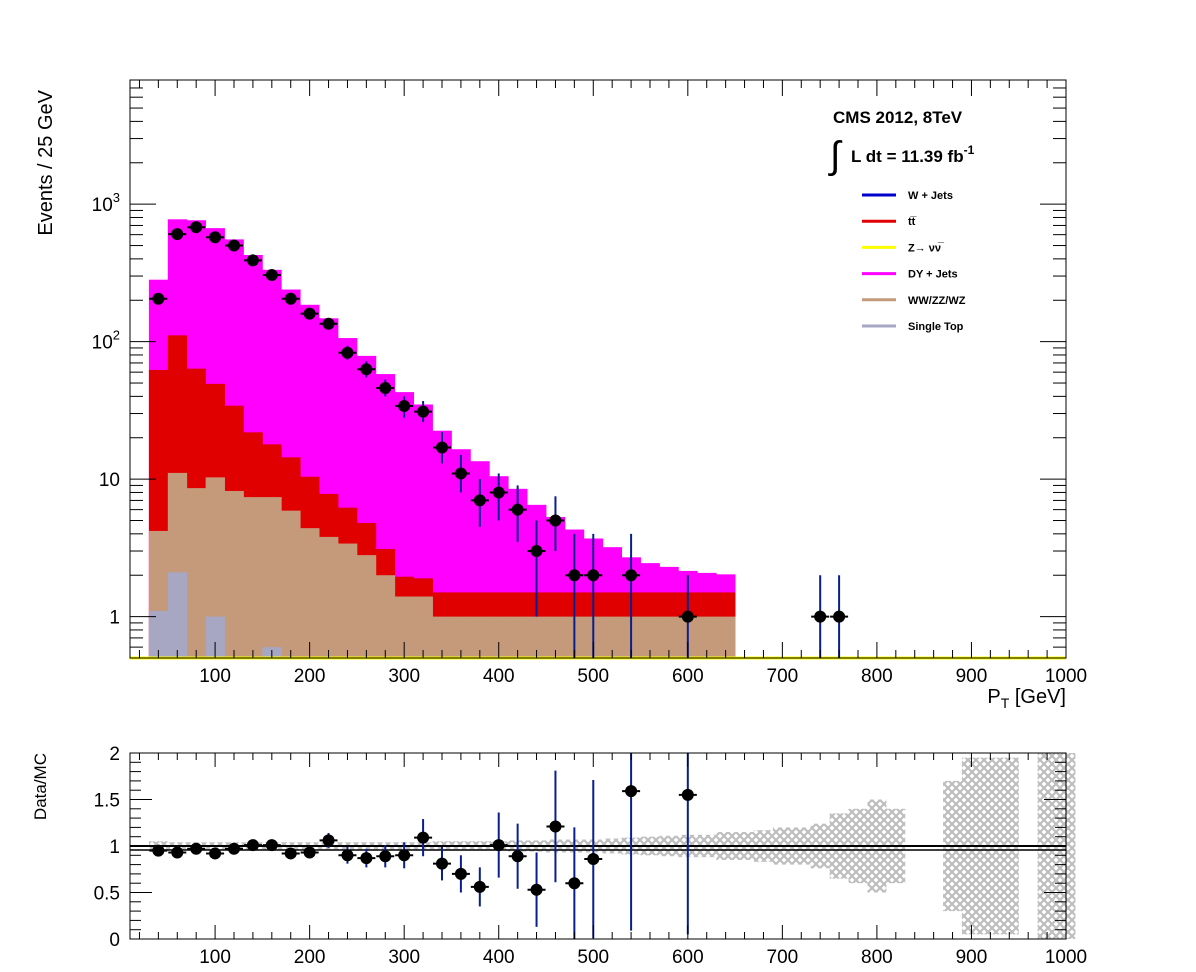 Image resolution: width=1196 pixels, height=972 pixels. Describe the element at coordinates (877, 957) in the screenshot. I see `ratio-x-tick-label: 800` at that location.